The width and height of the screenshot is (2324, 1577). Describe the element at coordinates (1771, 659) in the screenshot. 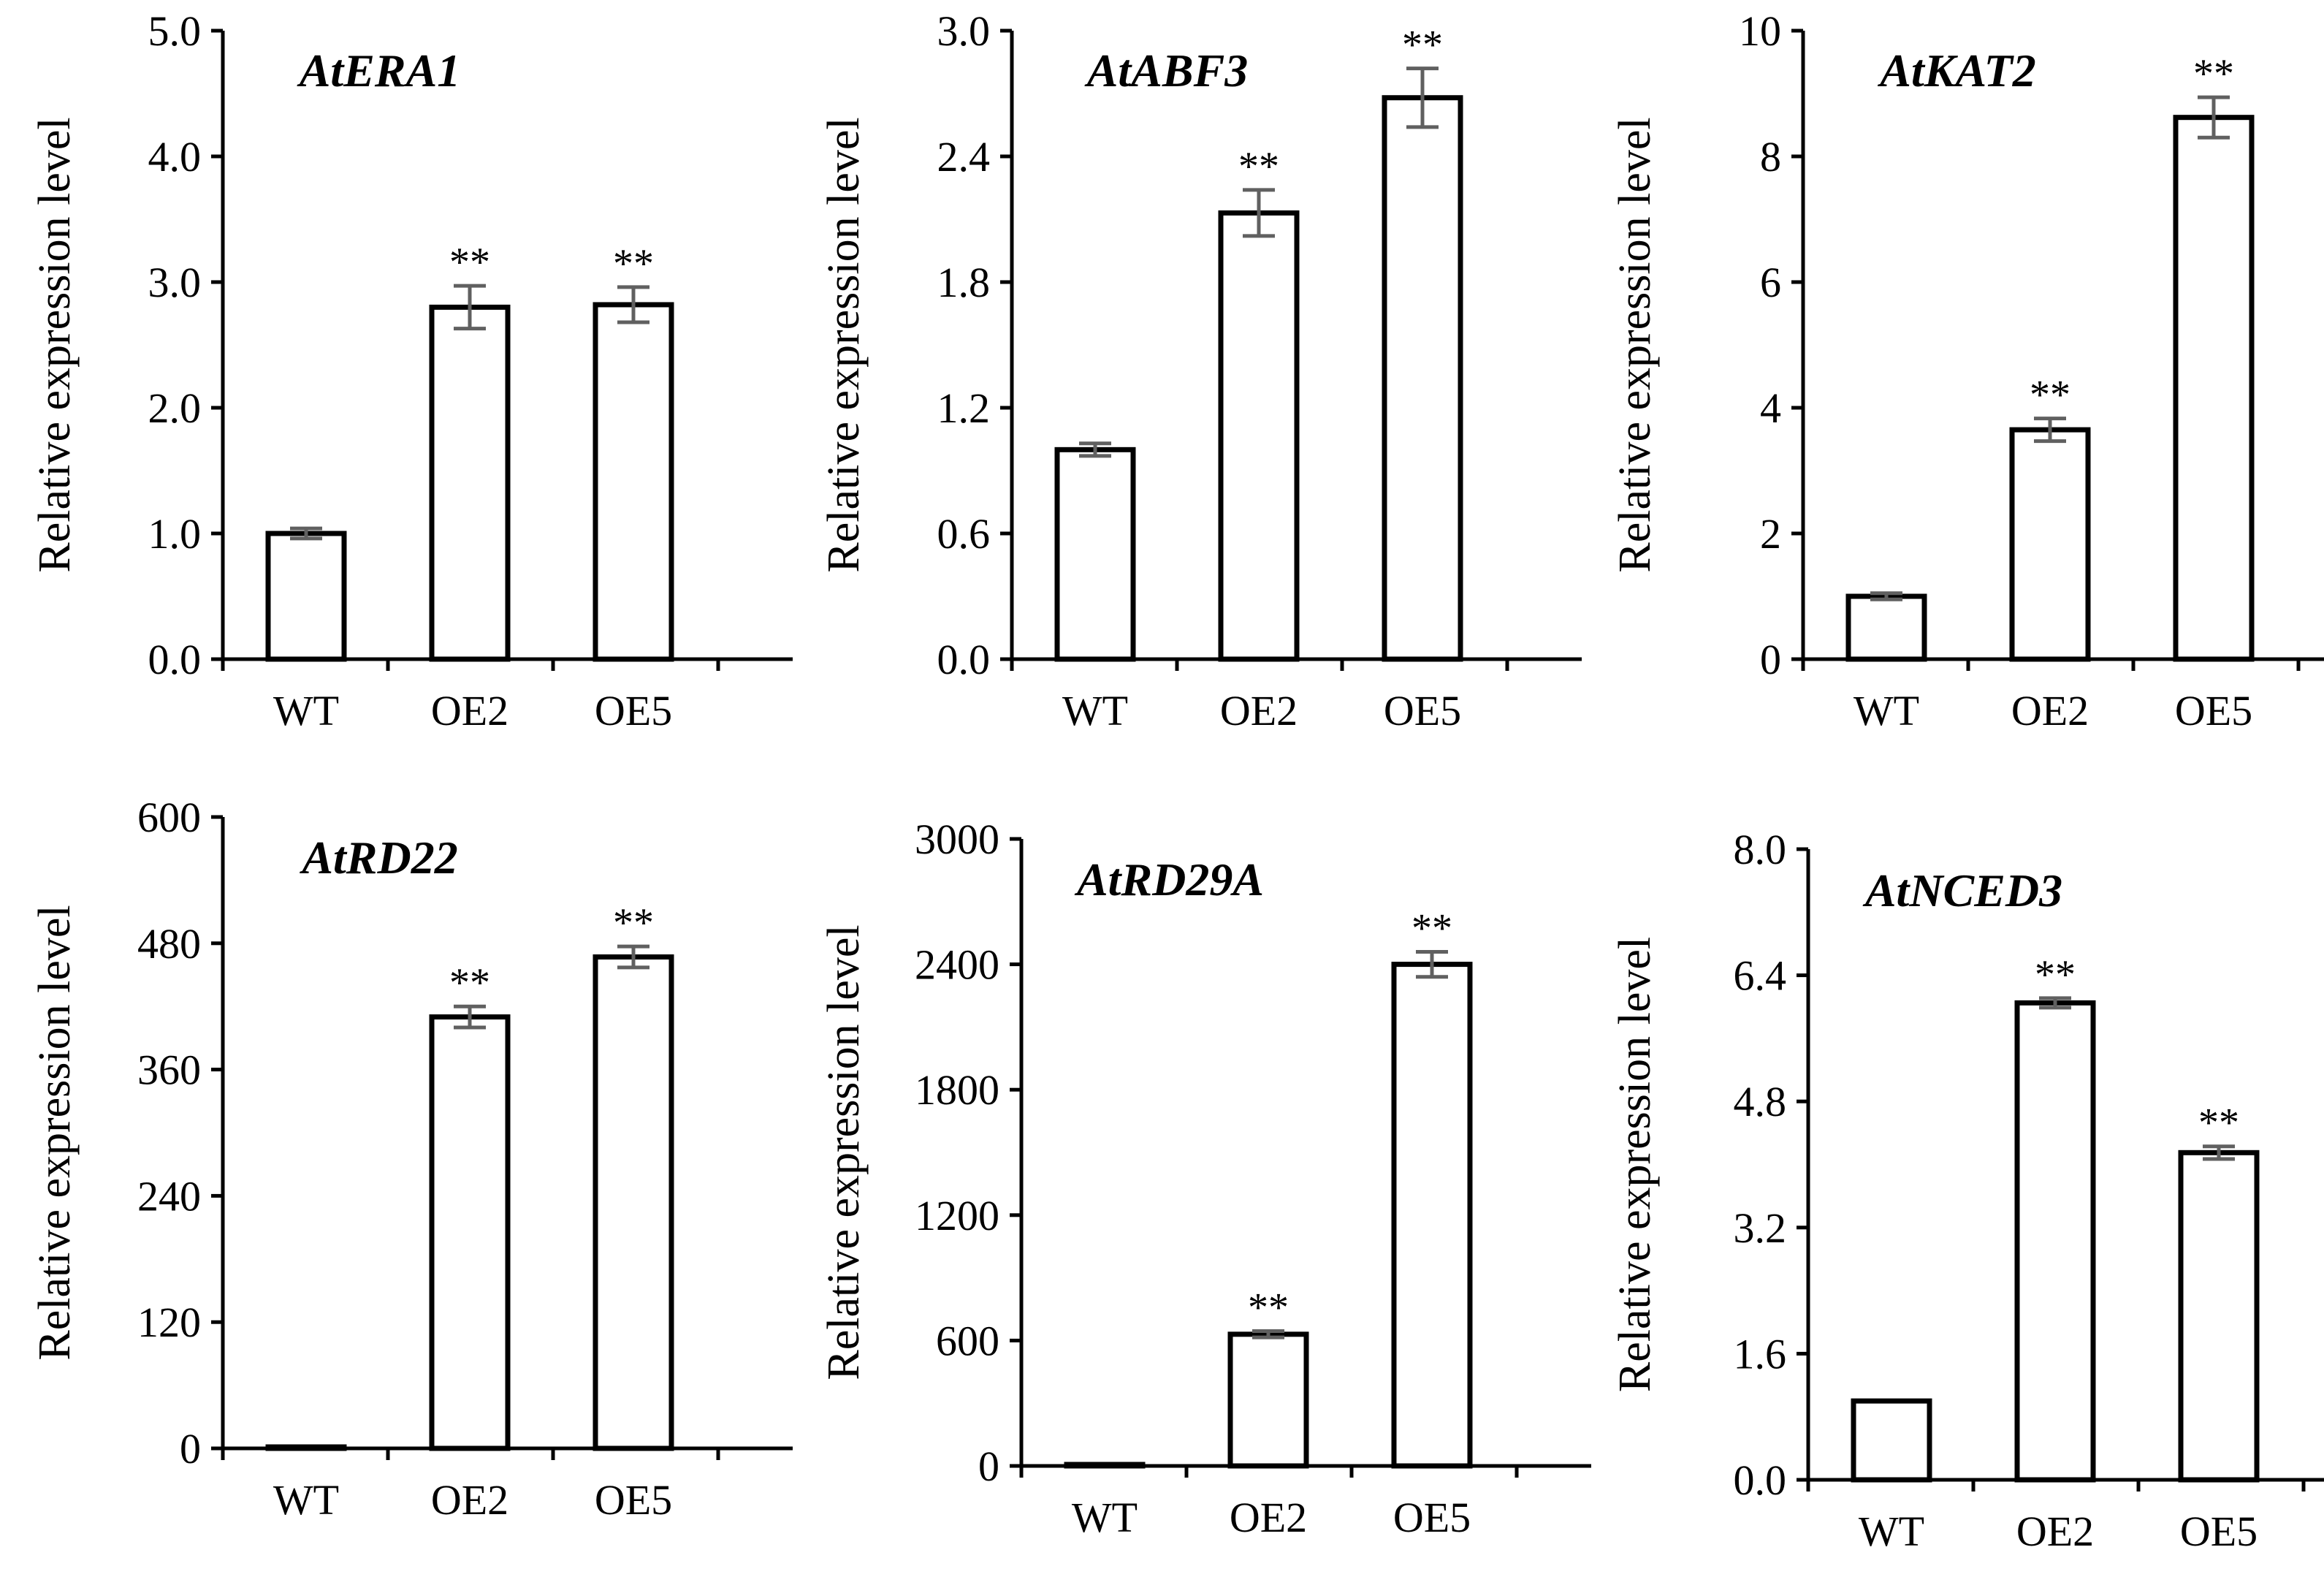

I see `y-tick-label-2-0: 0` at that location.